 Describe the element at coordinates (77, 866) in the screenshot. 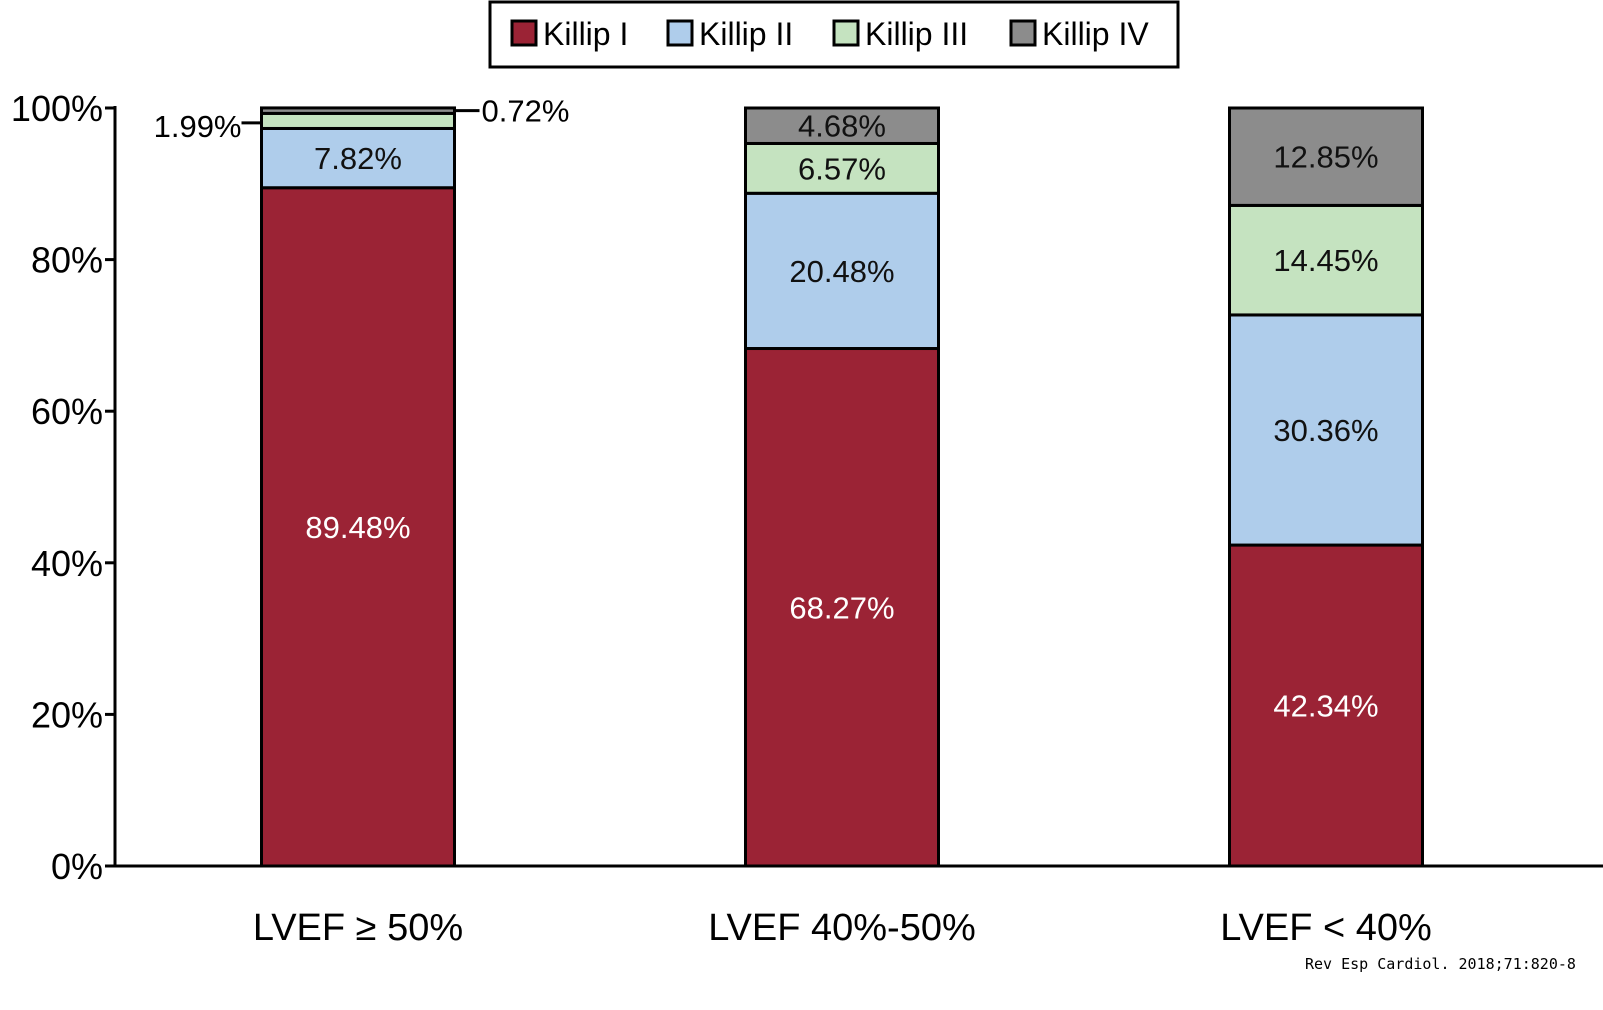

I see `y-tick-label: 0%` at that location.